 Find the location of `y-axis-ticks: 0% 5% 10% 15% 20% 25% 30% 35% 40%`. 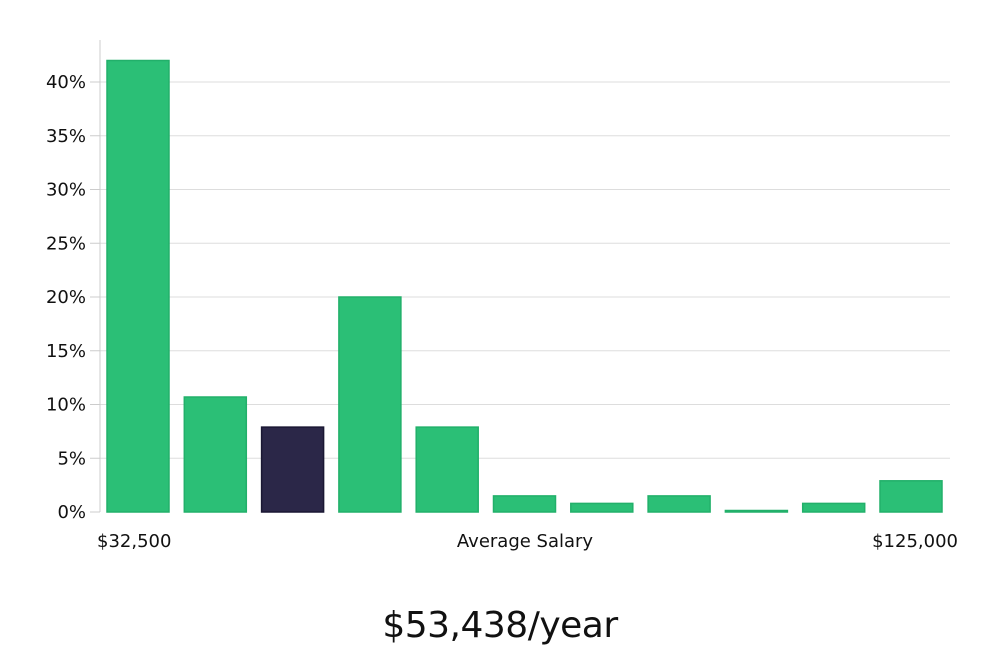

y-axis-ticks: 0% 5% 10% 15% 20% 25% 30% 35% 40% is located at coordinates (73, 297).